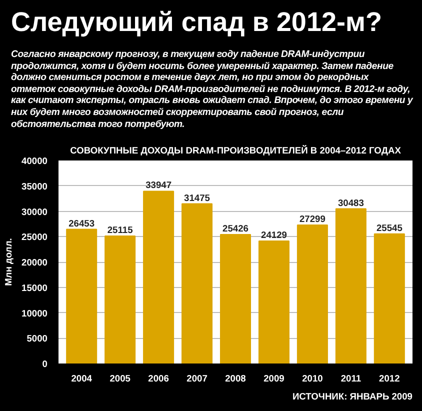  What do you see at coordinates (35, 287) in the screenshot?
I see `y-tick-label: 15000` at bounding box center [35, 287].